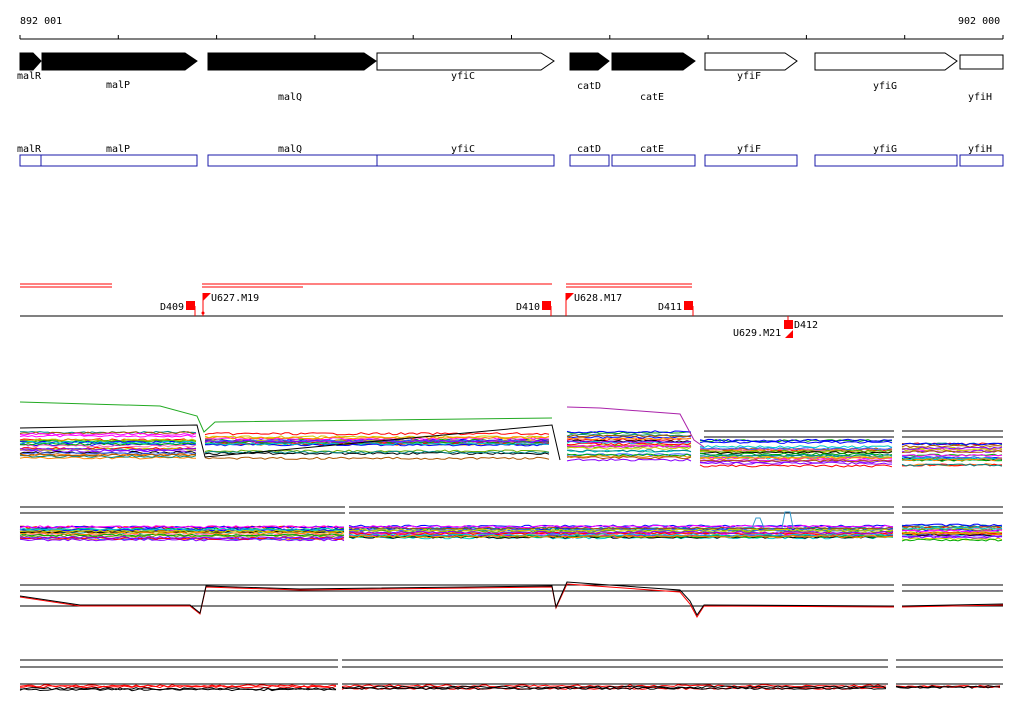 This screenshot has width=1024, height=714. I want to click on marker-U628-M17: U628.M17, so click(593, 304).